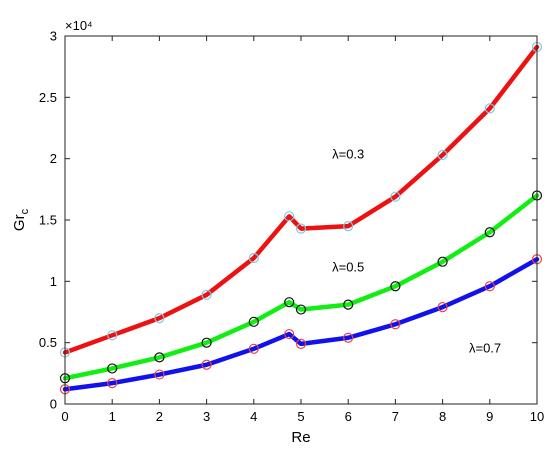 The image size is (550, 454). I want to click on annotation-lambda-1: λ=0.5, so click(348, 267).